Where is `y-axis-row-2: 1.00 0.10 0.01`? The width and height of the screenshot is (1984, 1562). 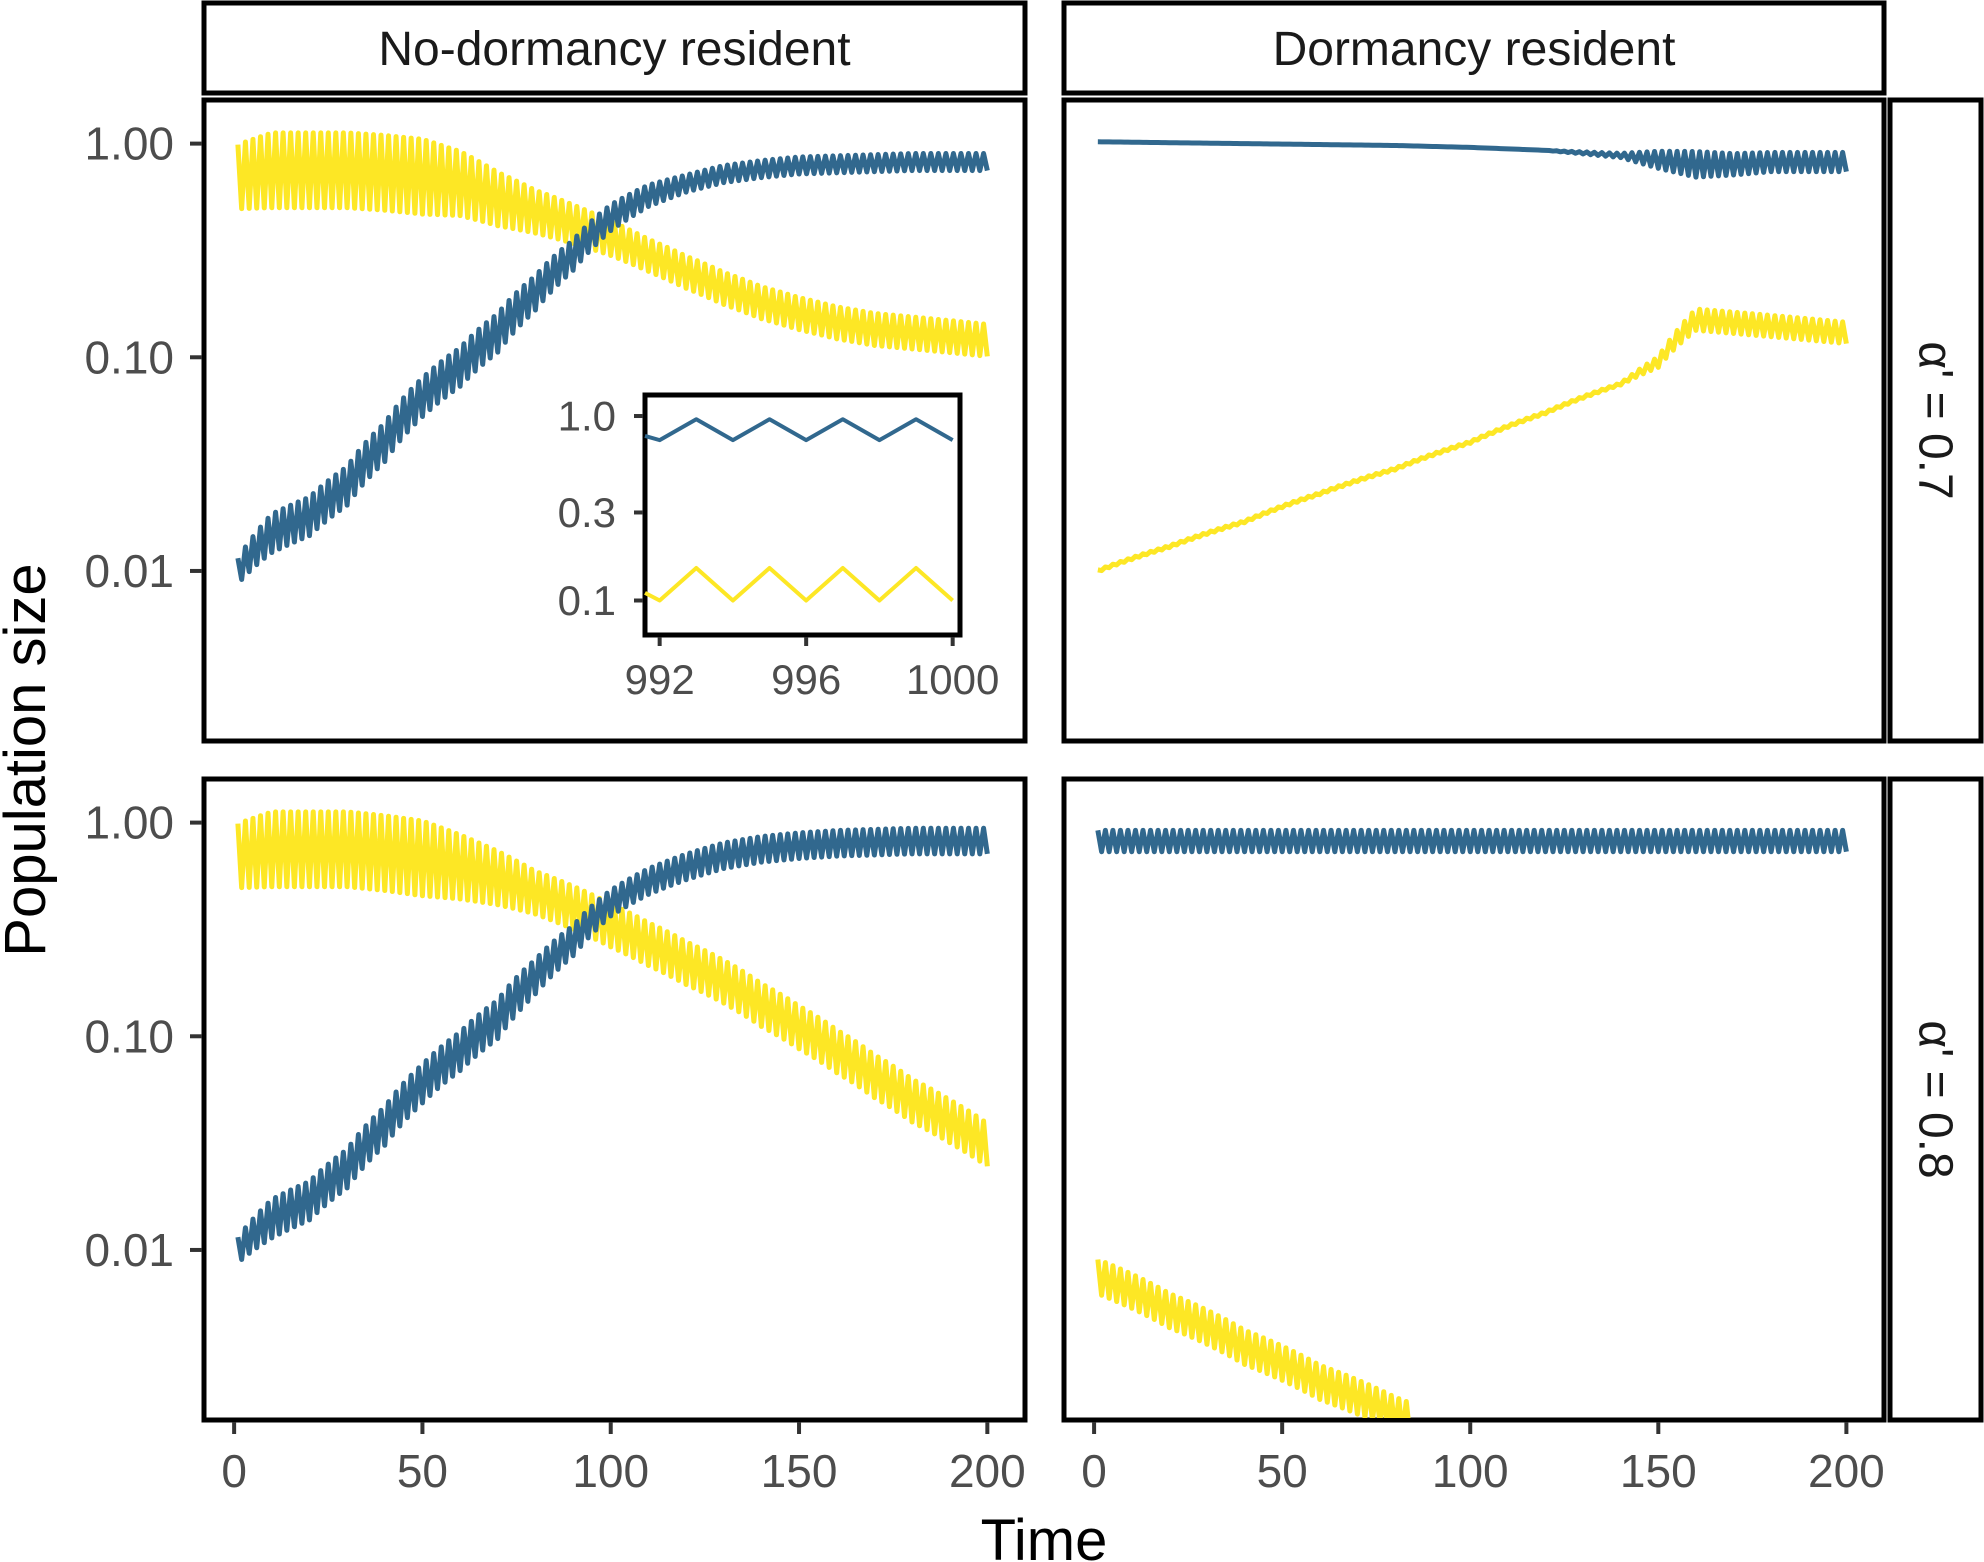
y-axis-row-2: 1.00 0.10 0.01 is located at coordinates (143, 1036).